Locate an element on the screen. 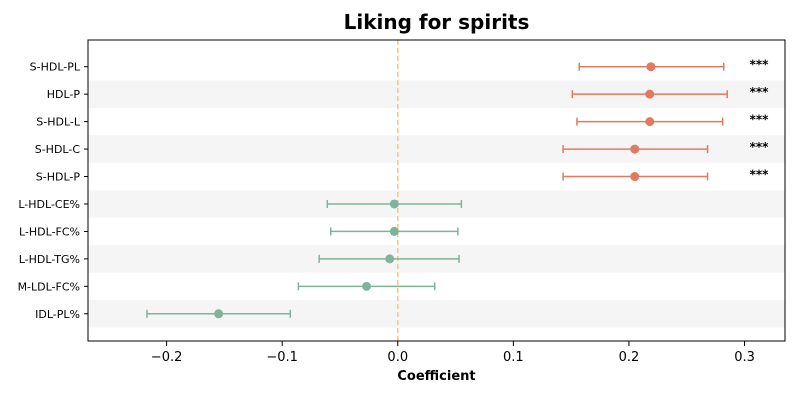 The image size is (800, 400). x-tick-label: 0.2 is located at coordinates (629, 357).